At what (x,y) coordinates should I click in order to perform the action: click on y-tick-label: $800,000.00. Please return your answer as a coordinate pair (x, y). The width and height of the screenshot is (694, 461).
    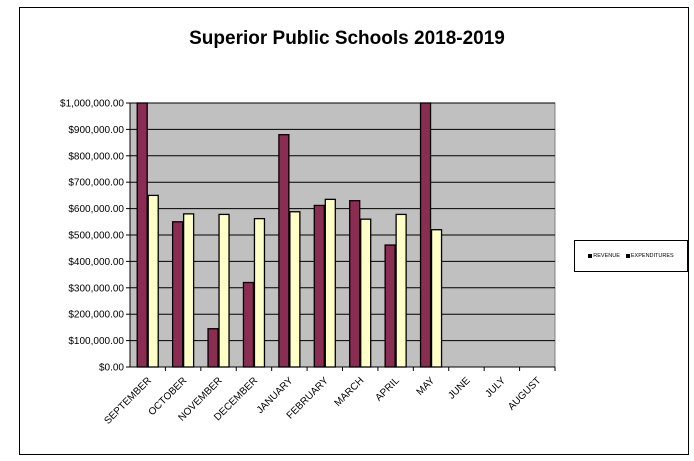
    Looking at the image, I should click on (96, 156).